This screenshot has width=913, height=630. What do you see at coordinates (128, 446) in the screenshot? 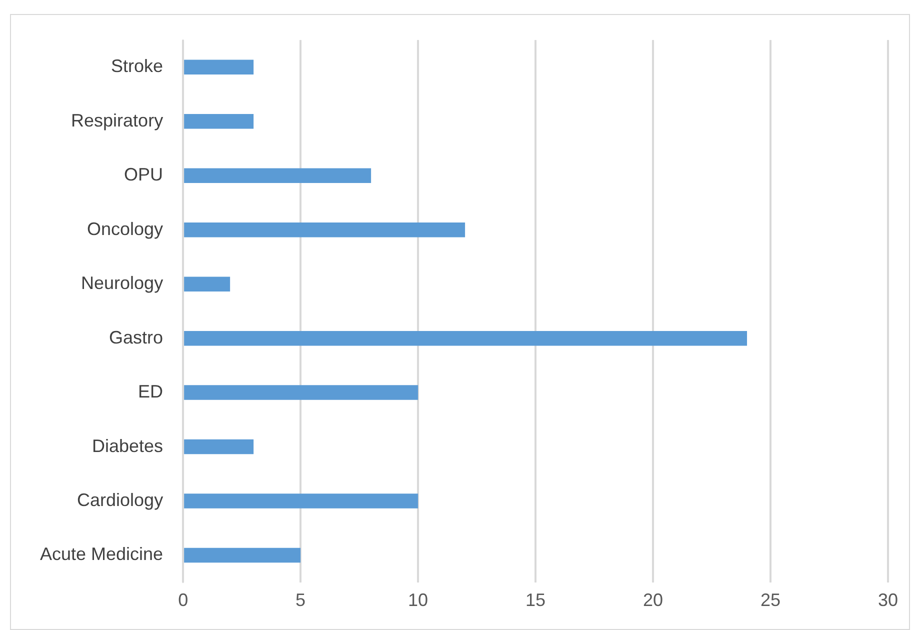
I see `y-tick-label: Diabetes` at bounding box center [128, 446].